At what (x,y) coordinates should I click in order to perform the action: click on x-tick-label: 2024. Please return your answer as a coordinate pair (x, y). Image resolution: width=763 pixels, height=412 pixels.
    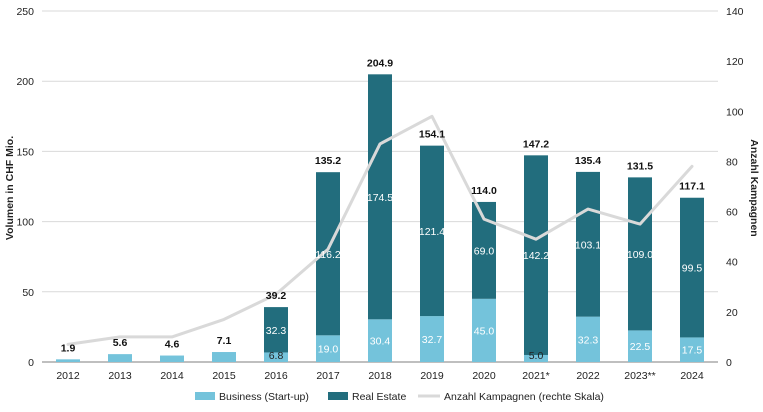
    Looking at the image, I should click on (692, 376).